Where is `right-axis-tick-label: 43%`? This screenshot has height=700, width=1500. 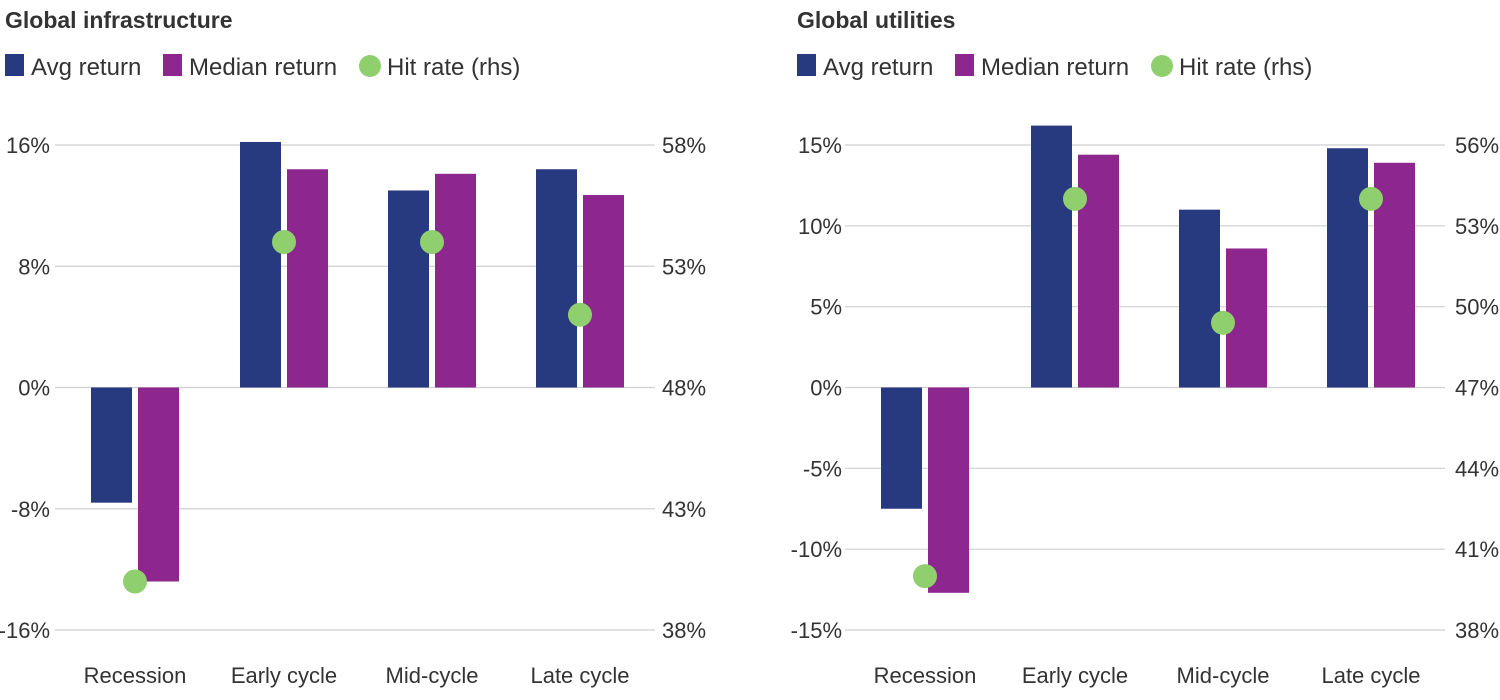 right-axis-tick-label: 43% is located at coordinates (684, 509).